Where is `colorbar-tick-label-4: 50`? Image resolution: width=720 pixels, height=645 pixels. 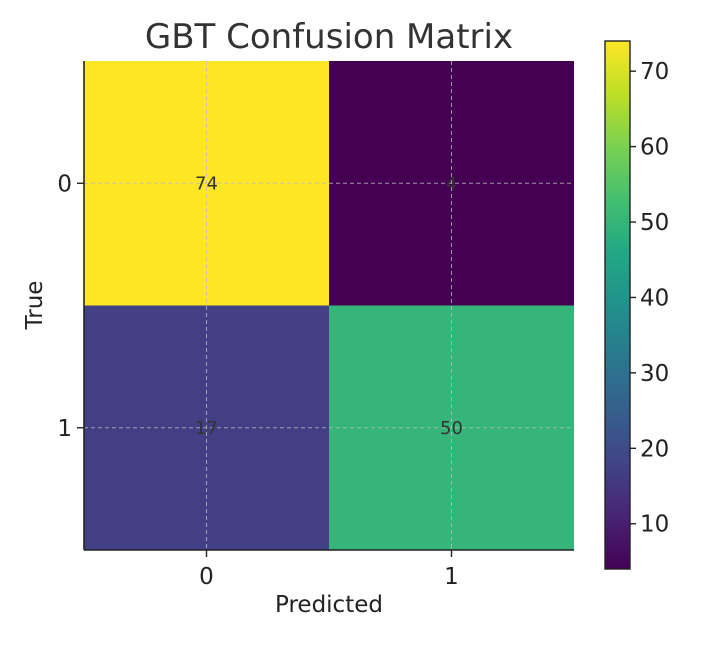
colorbar-tick-label-4: 50 is located at coordinates (654, 223).